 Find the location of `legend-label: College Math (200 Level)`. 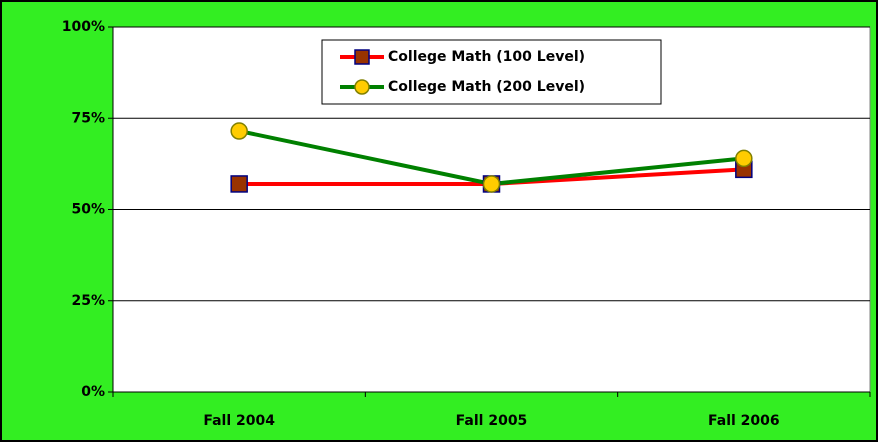

legend-label: College Math (200 Level) is located at coordinates (486, 87).